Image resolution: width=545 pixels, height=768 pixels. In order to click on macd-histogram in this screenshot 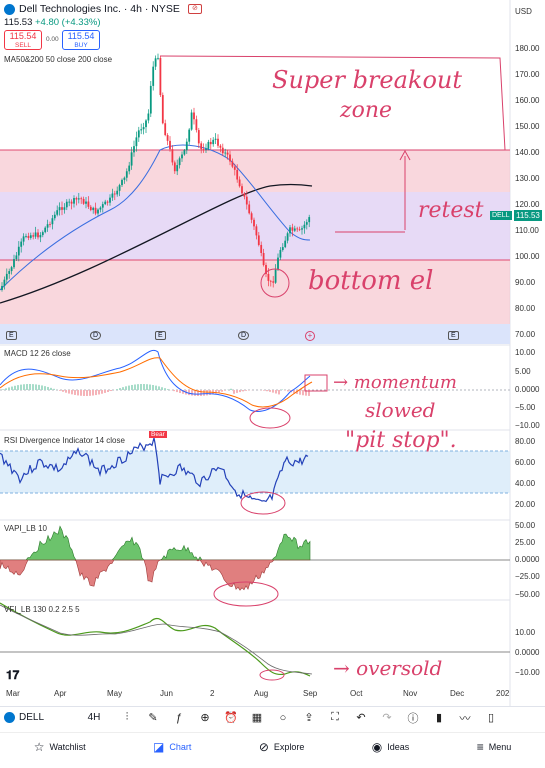, I will do `click(156, 390)`.